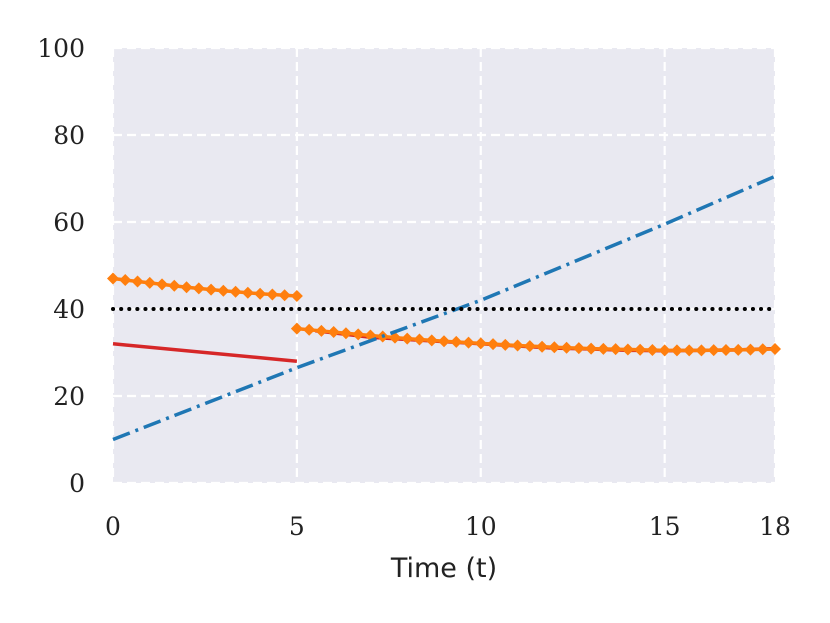 This screenshot has height=623, width=830. What do you see at coordinates (444, 314) in the screenshot?
I see `orange-series` at bounding box center [444, 314].